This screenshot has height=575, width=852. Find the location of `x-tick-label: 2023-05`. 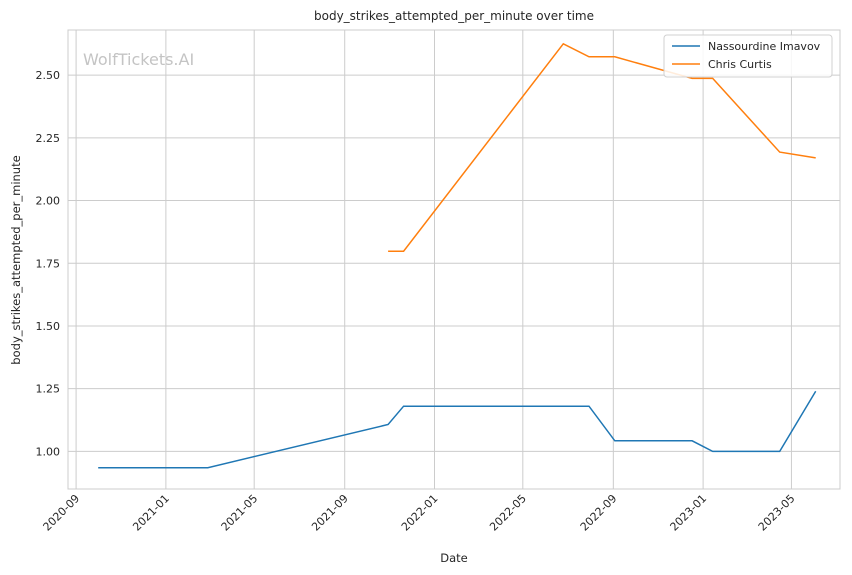

x-tick-label: 2023-05 is located at coordinates (777, 513).